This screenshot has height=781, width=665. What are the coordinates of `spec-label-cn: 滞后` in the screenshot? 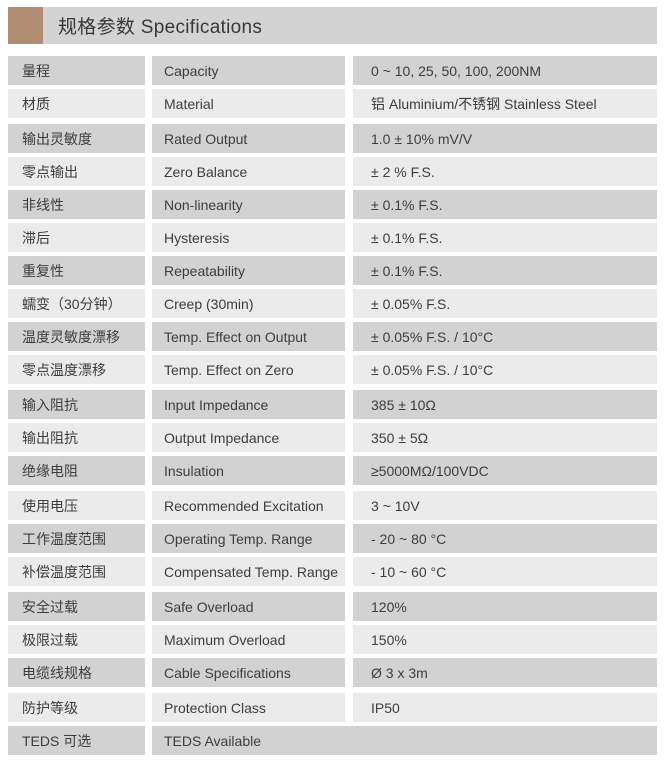 It's located at (76, 237).